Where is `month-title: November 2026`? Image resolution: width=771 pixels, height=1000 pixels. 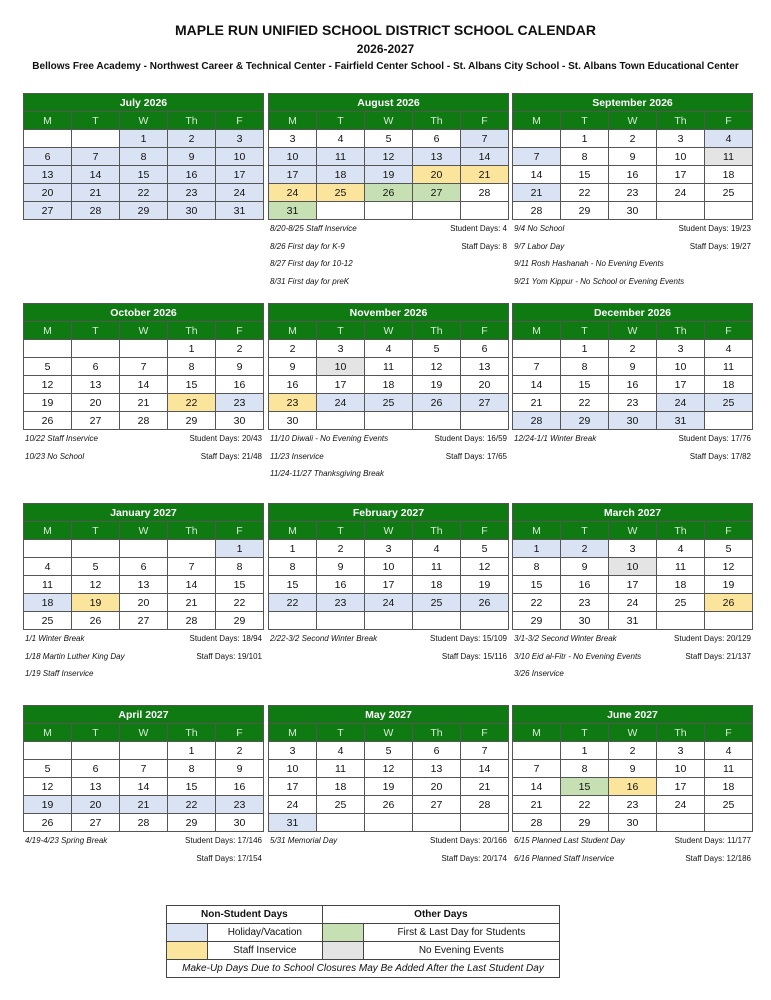 month-title: November 2026 is located at coordinates (388, 312).